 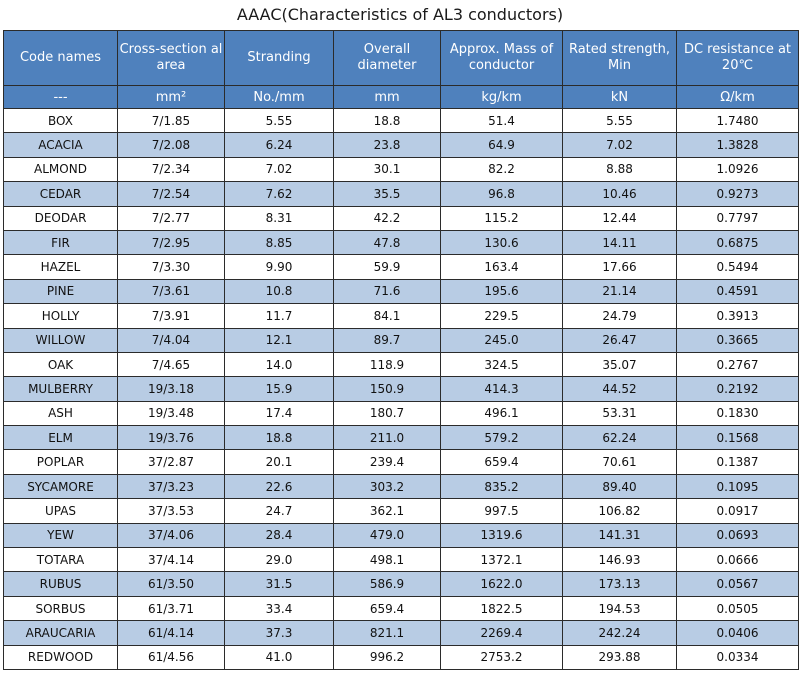 What do you see at coordinates (401, 535) in the screenshot?
I see `table-row: YEW 37/4.06 28.4 479.0 1319.6 141.31 0.0693` at bounding box center [401, 535].